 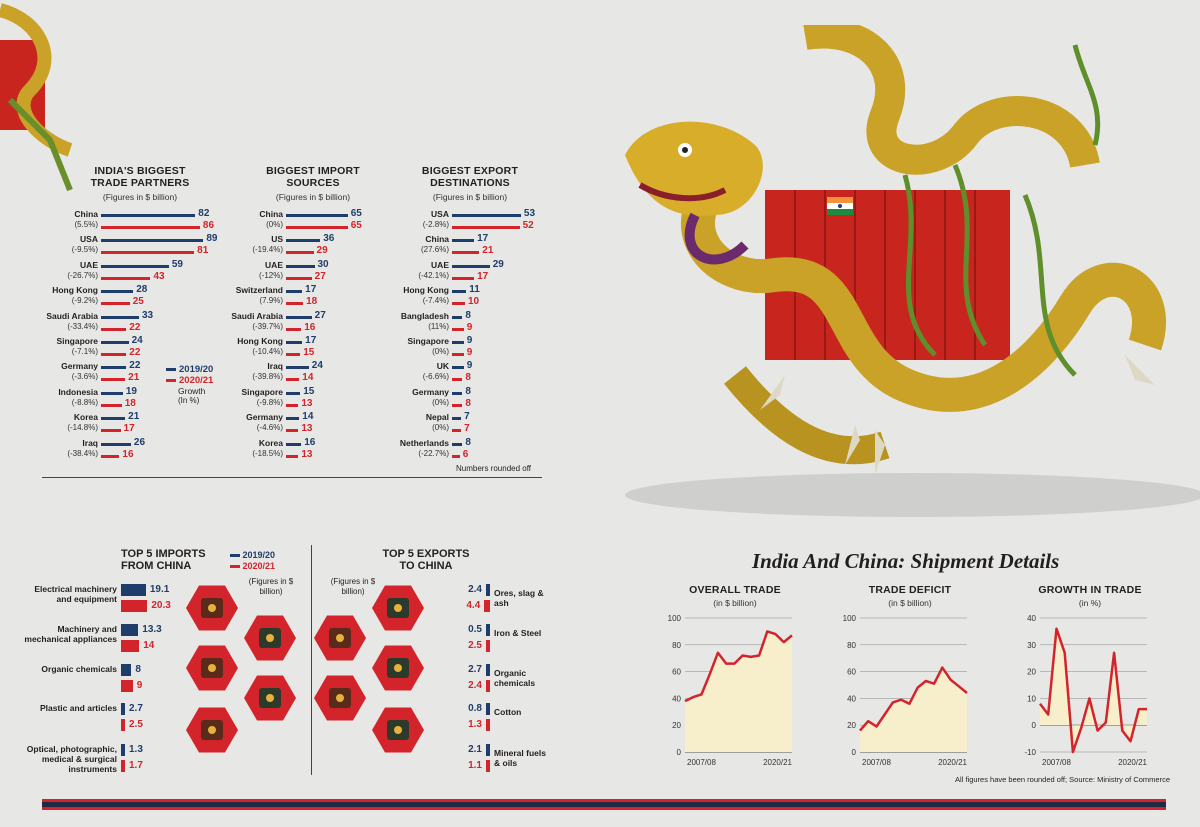 I want to click on top_exports-value-2020: 2.5, so click(x=475, y=645).